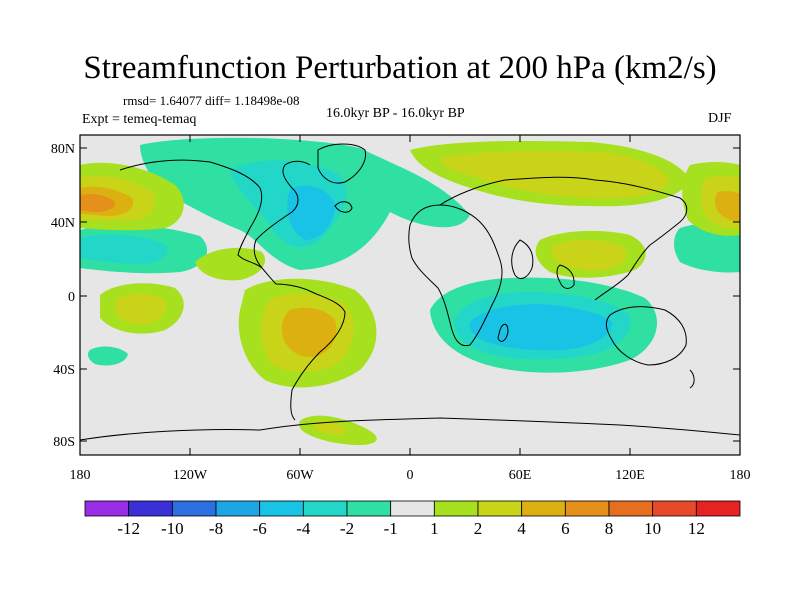 The width and height of the screenshot is (800, 600). I want to click on lon-label: 0, so click(410, 475).